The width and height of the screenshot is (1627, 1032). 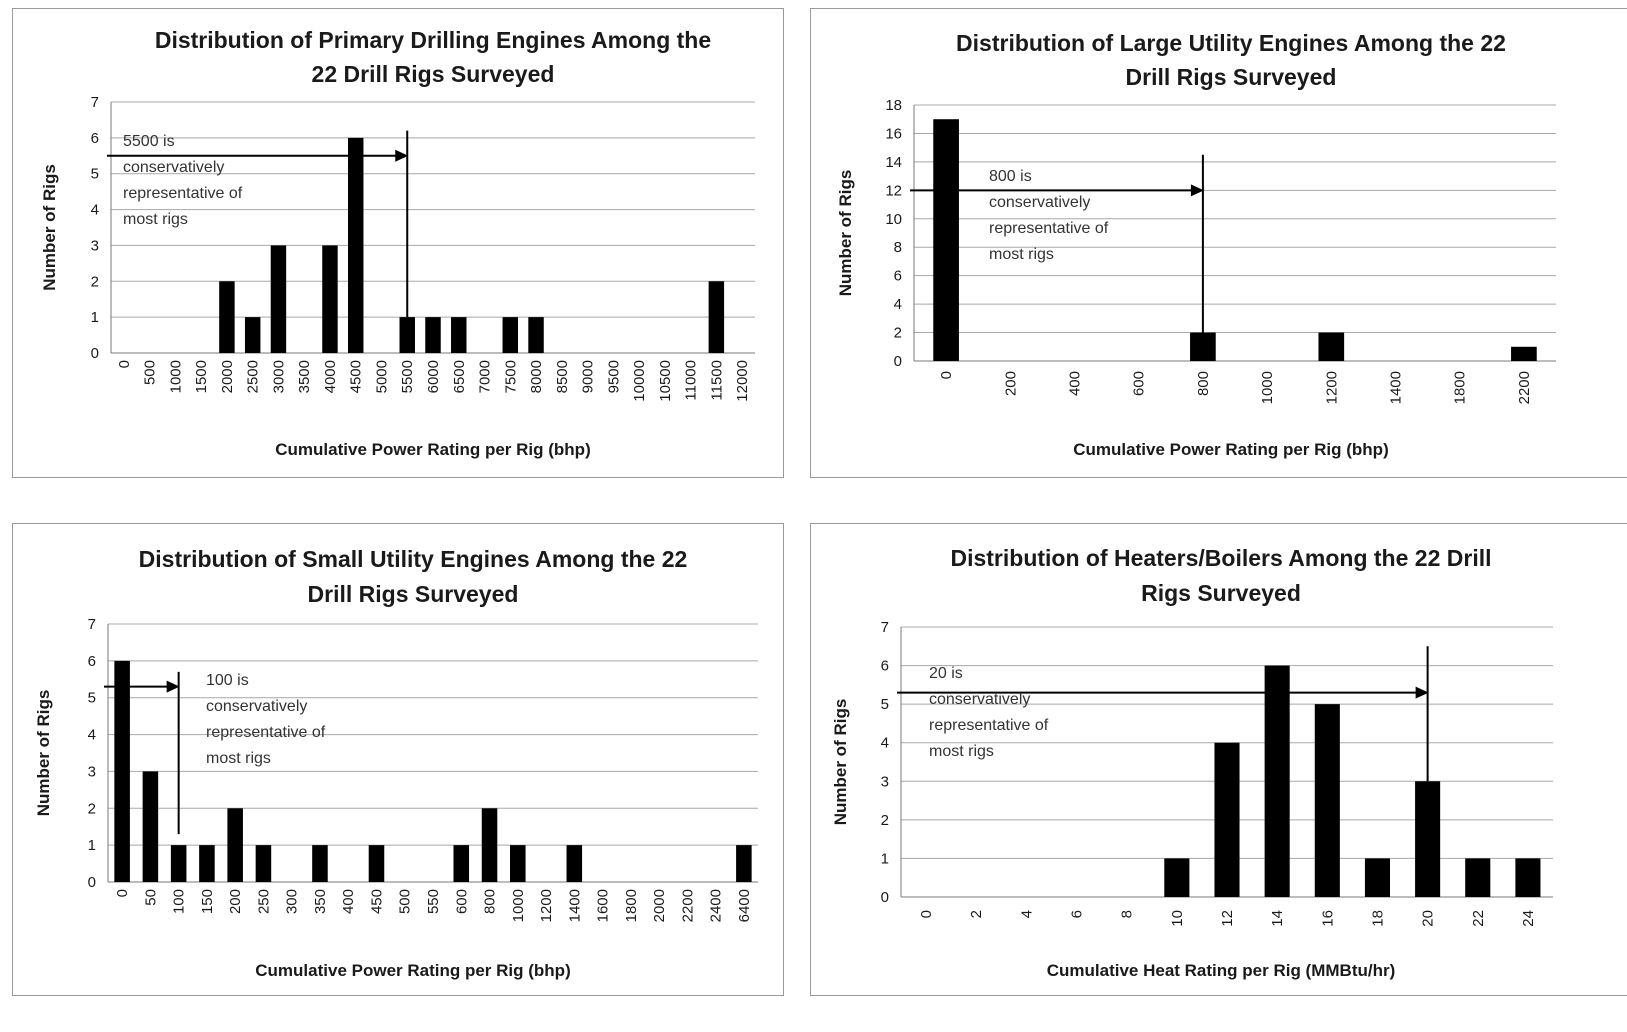 What do you see at coordinates (207, 901) in the screenshot?
I see `x-tick-label: 150` at bounding box center [207, 901].